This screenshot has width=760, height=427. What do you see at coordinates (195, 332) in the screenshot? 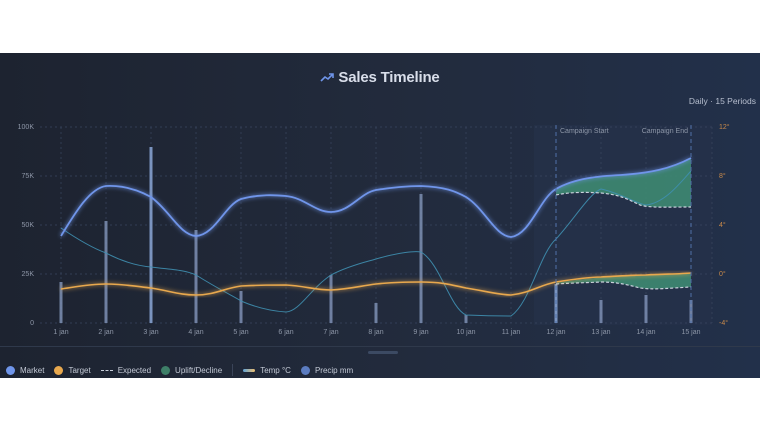
I see `svg-text: 4 jan` at bounding box center [195, 332].